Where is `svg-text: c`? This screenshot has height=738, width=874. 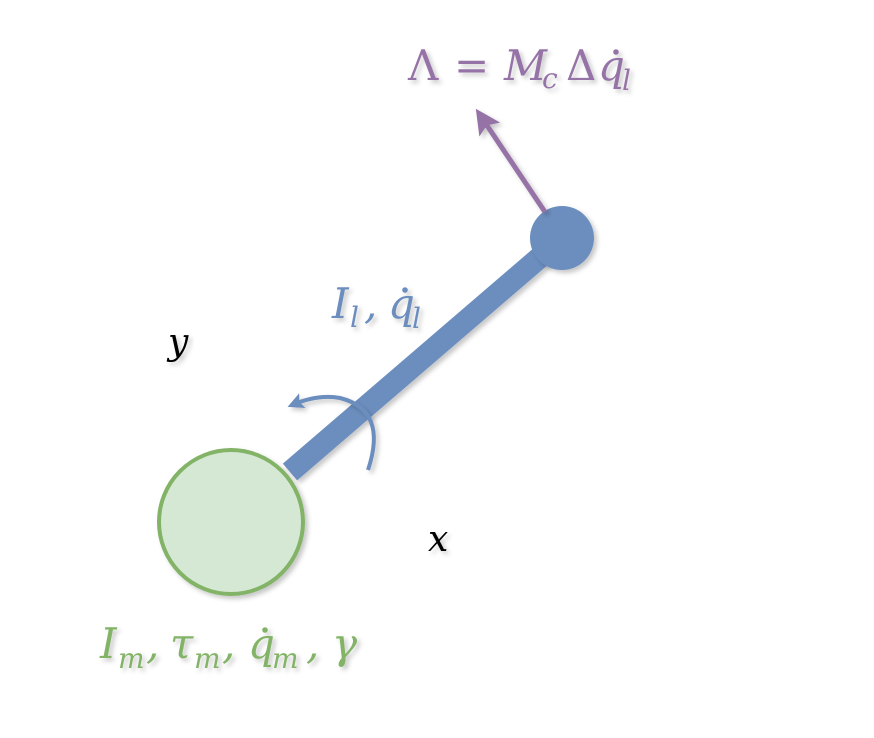 svg-text: c is located at coordinates (550, 78).